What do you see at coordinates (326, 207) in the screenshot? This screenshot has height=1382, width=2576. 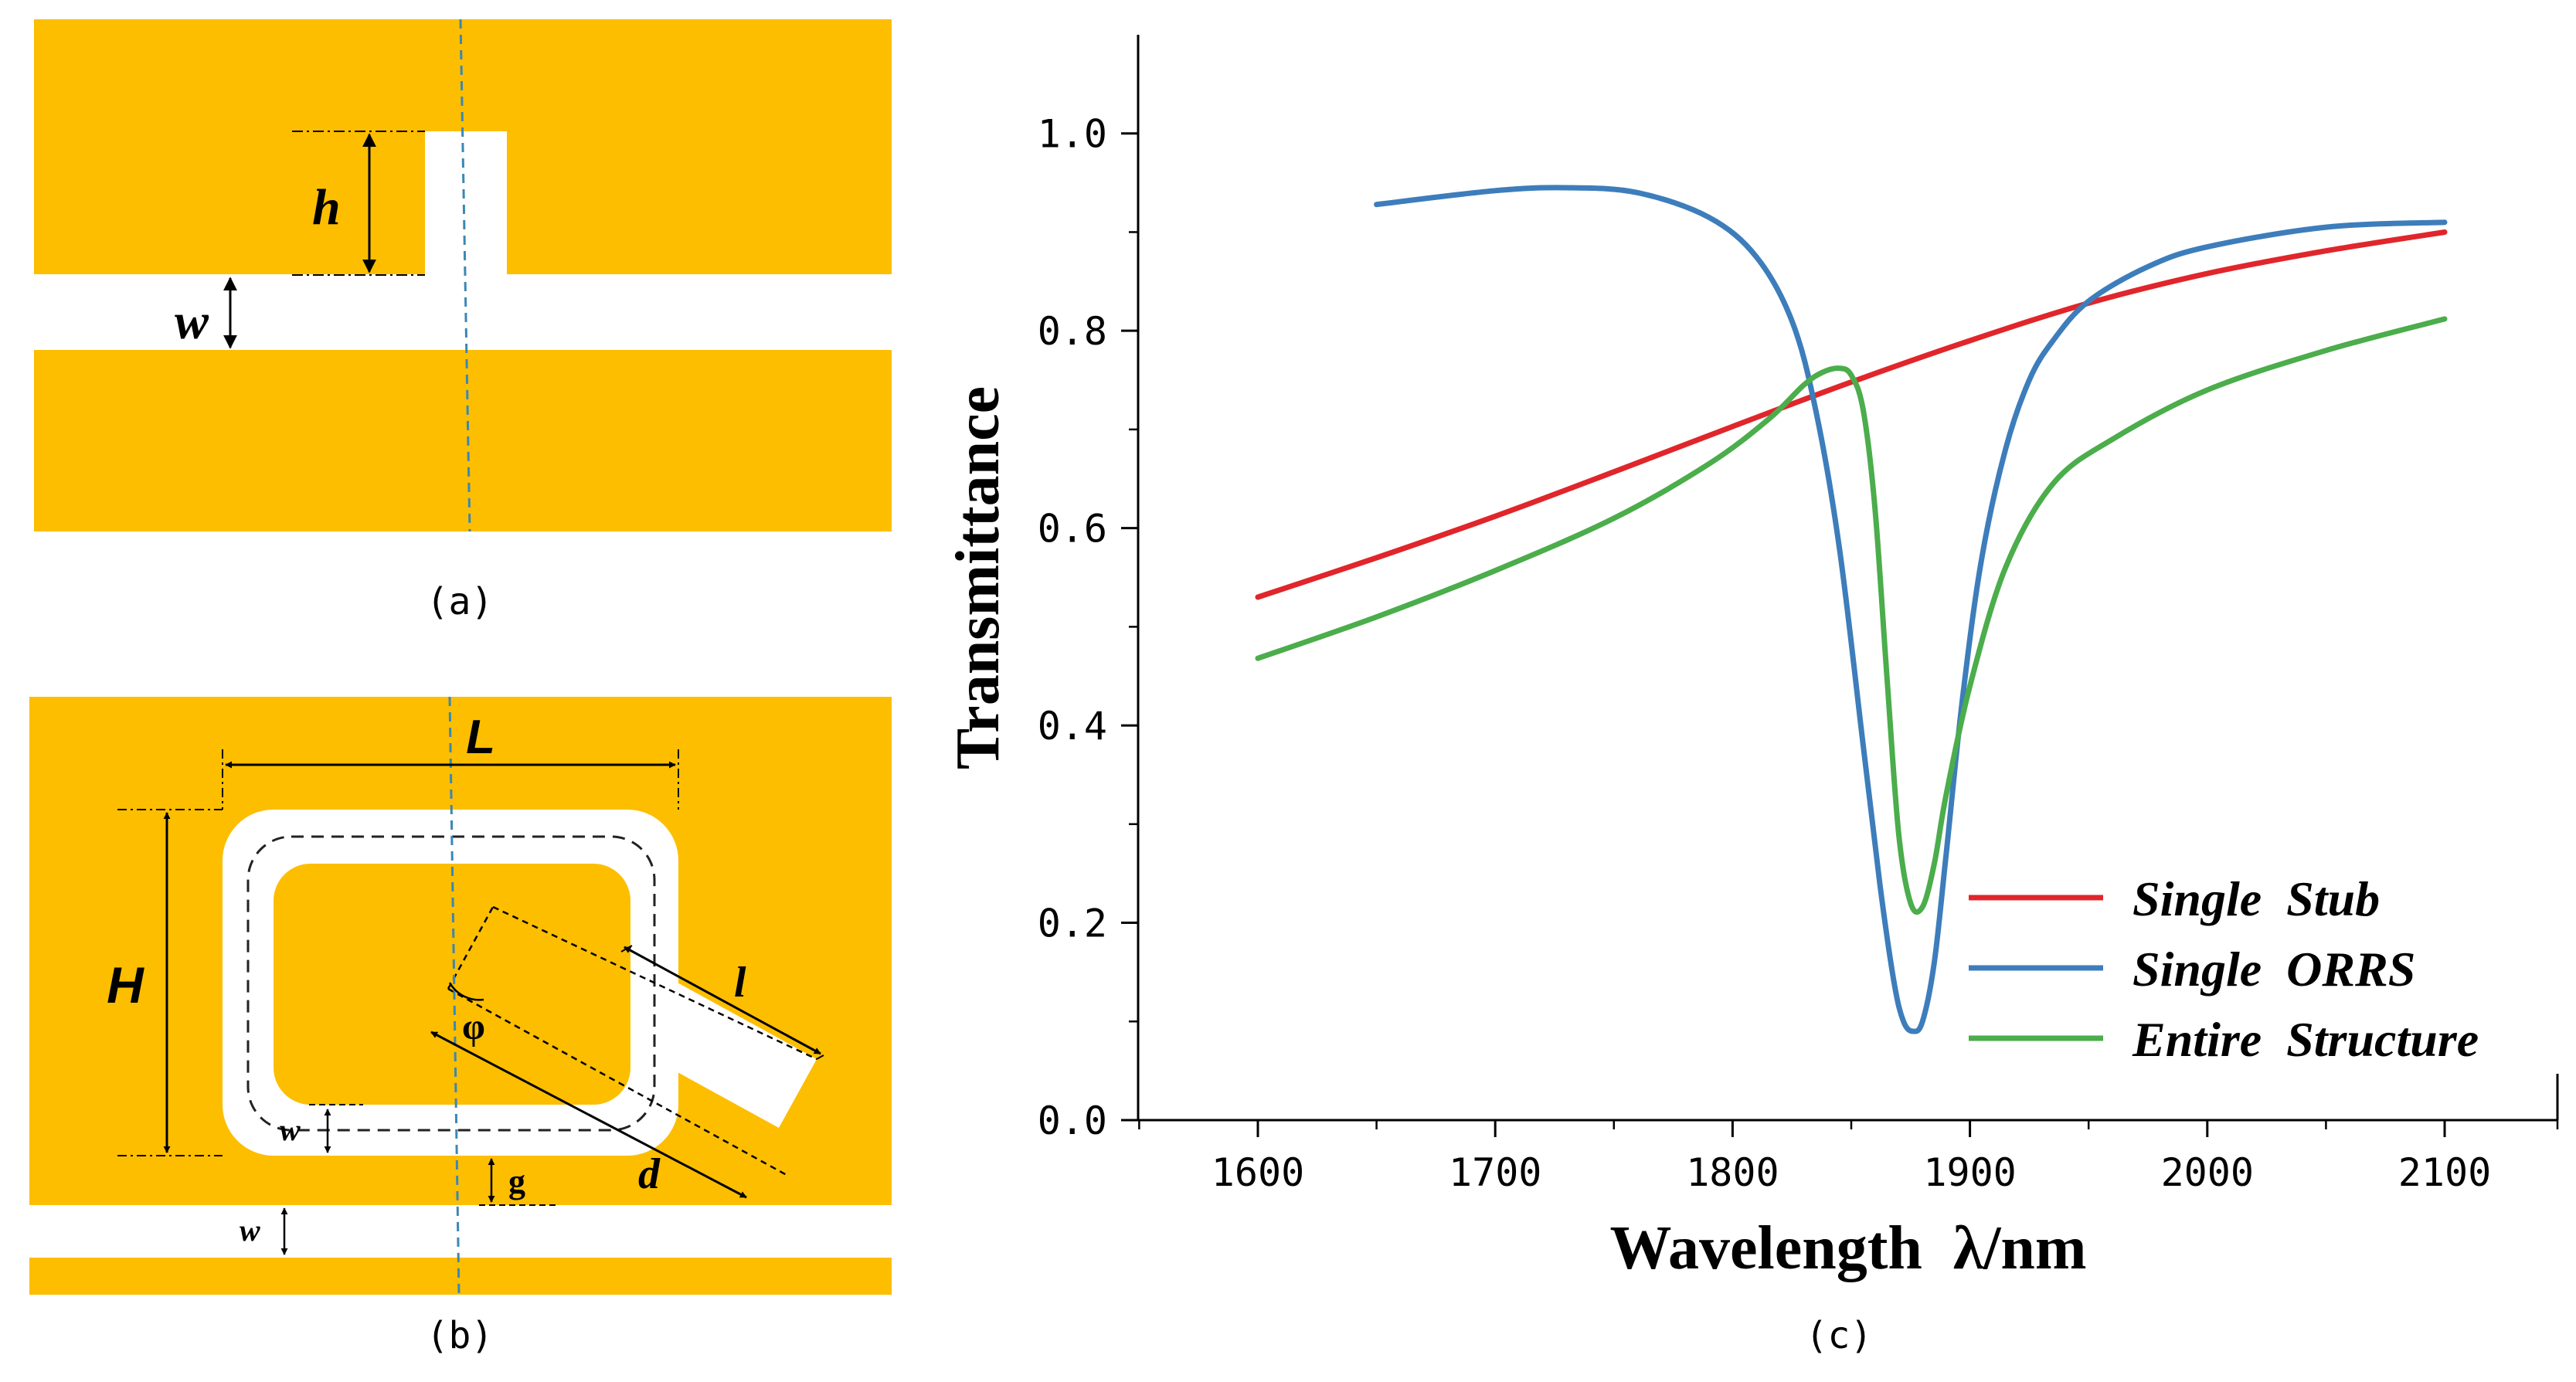 I see `panel-a-h-label: h` at bounding box center [326, 207].